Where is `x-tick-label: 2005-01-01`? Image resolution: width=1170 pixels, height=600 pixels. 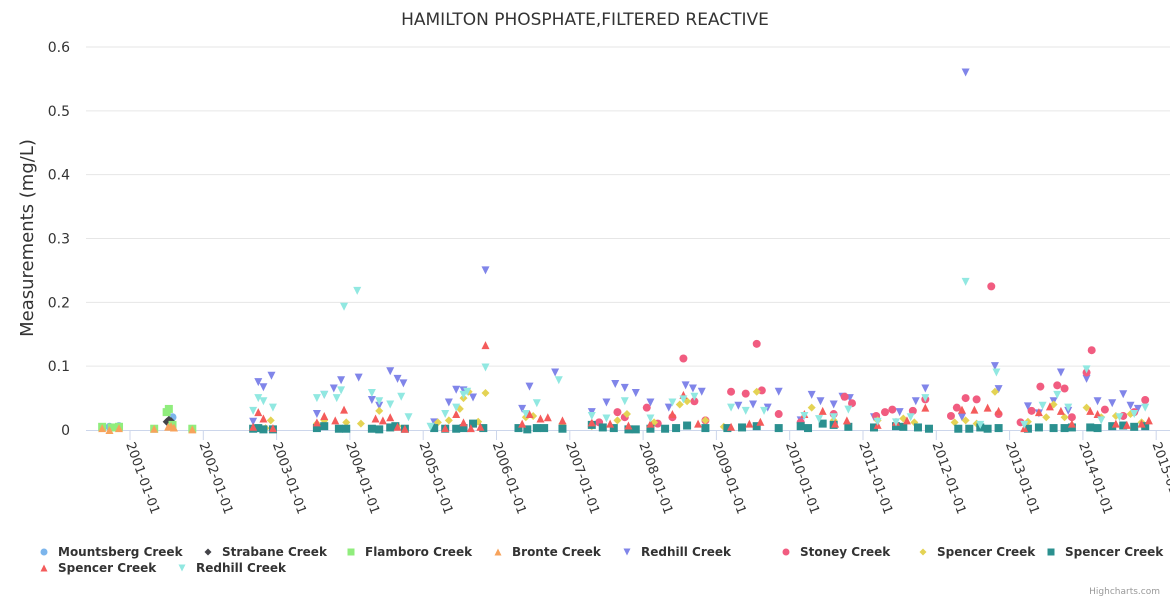 x-tick-label: 2005-01-01 is located at coordinates (435, 478).